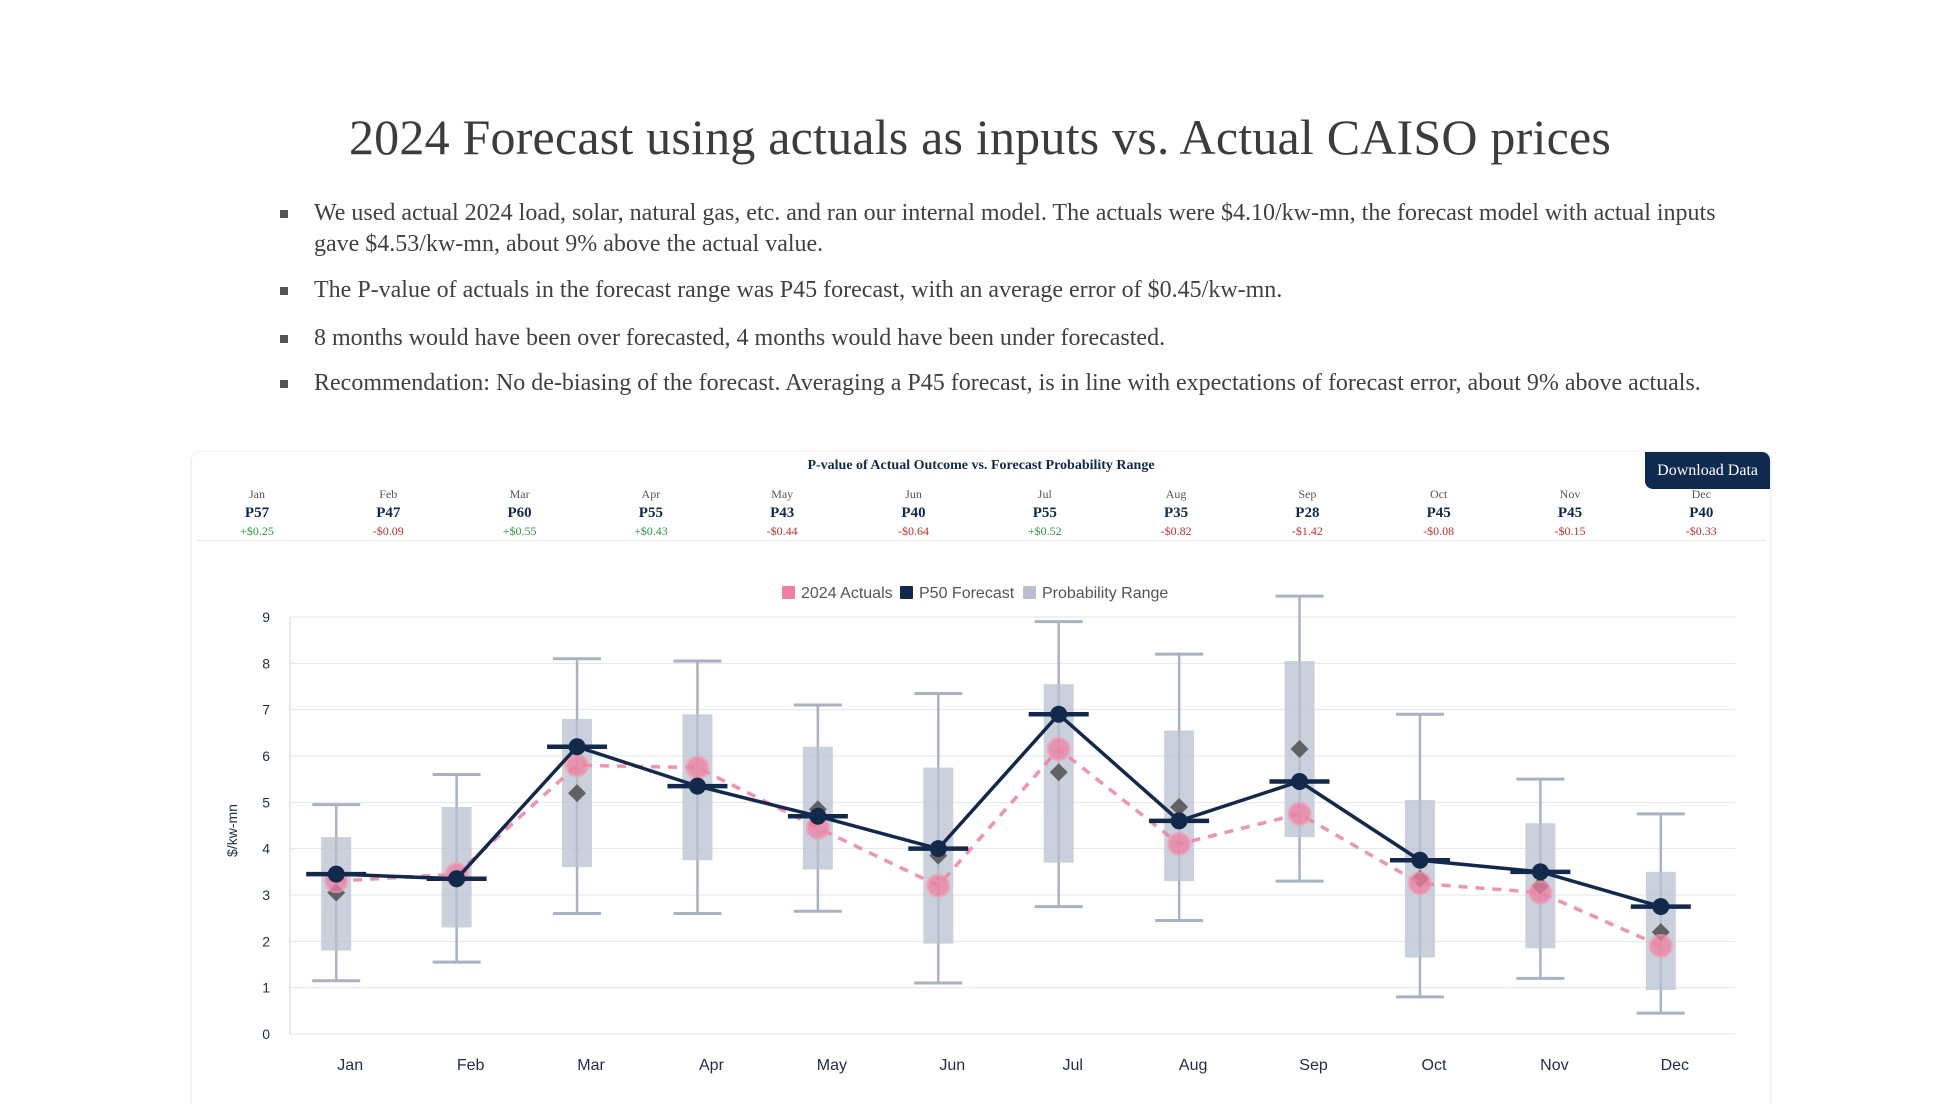 The width and height of the screenshot is (1960, 1104). I want to click on pvalue-cell-nov: Nov P45 -$0.15, so click(1570, 512).